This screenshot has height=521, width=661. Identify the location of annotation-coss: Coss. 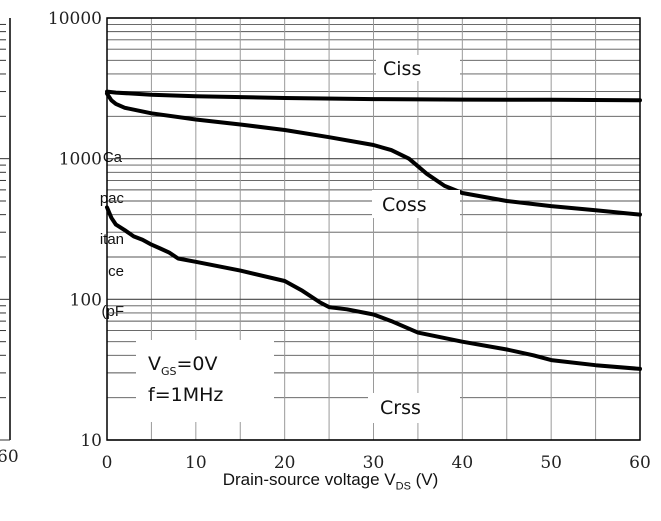
(416, 204).